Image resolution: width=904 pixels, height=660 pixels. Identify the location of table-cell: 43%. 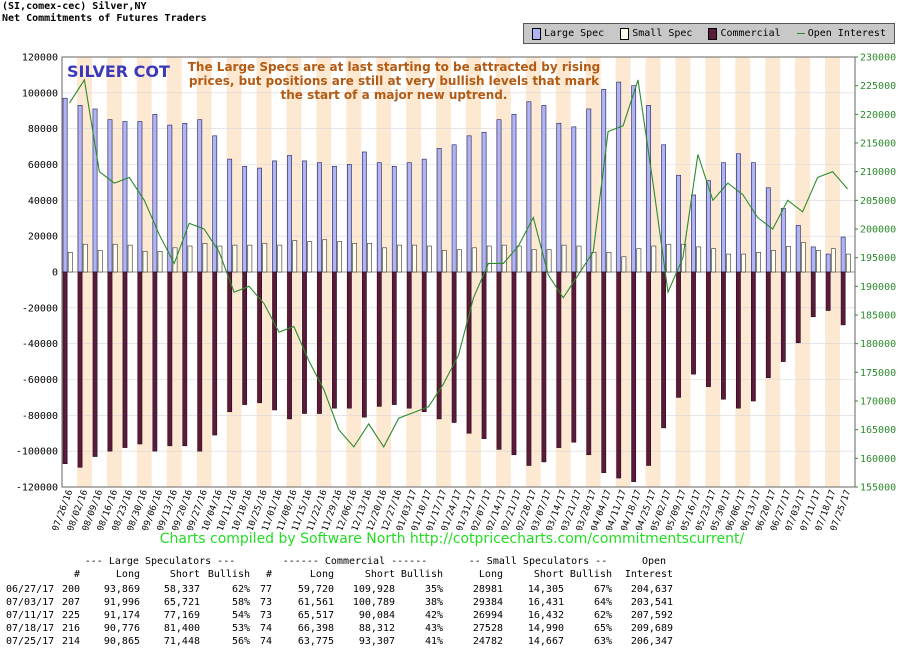
(433, 628).